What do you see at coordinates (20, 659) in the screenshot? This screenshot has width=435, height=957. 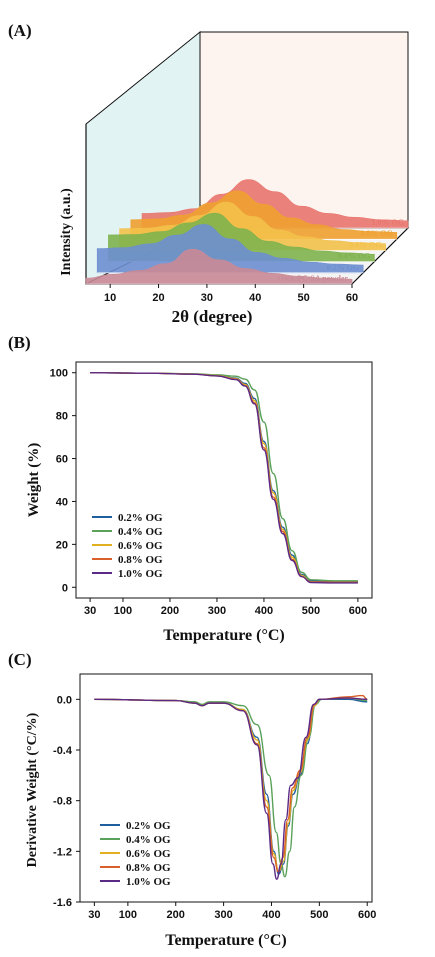 I see `panel-c-label: (C)` at bounding box center [20, 659].